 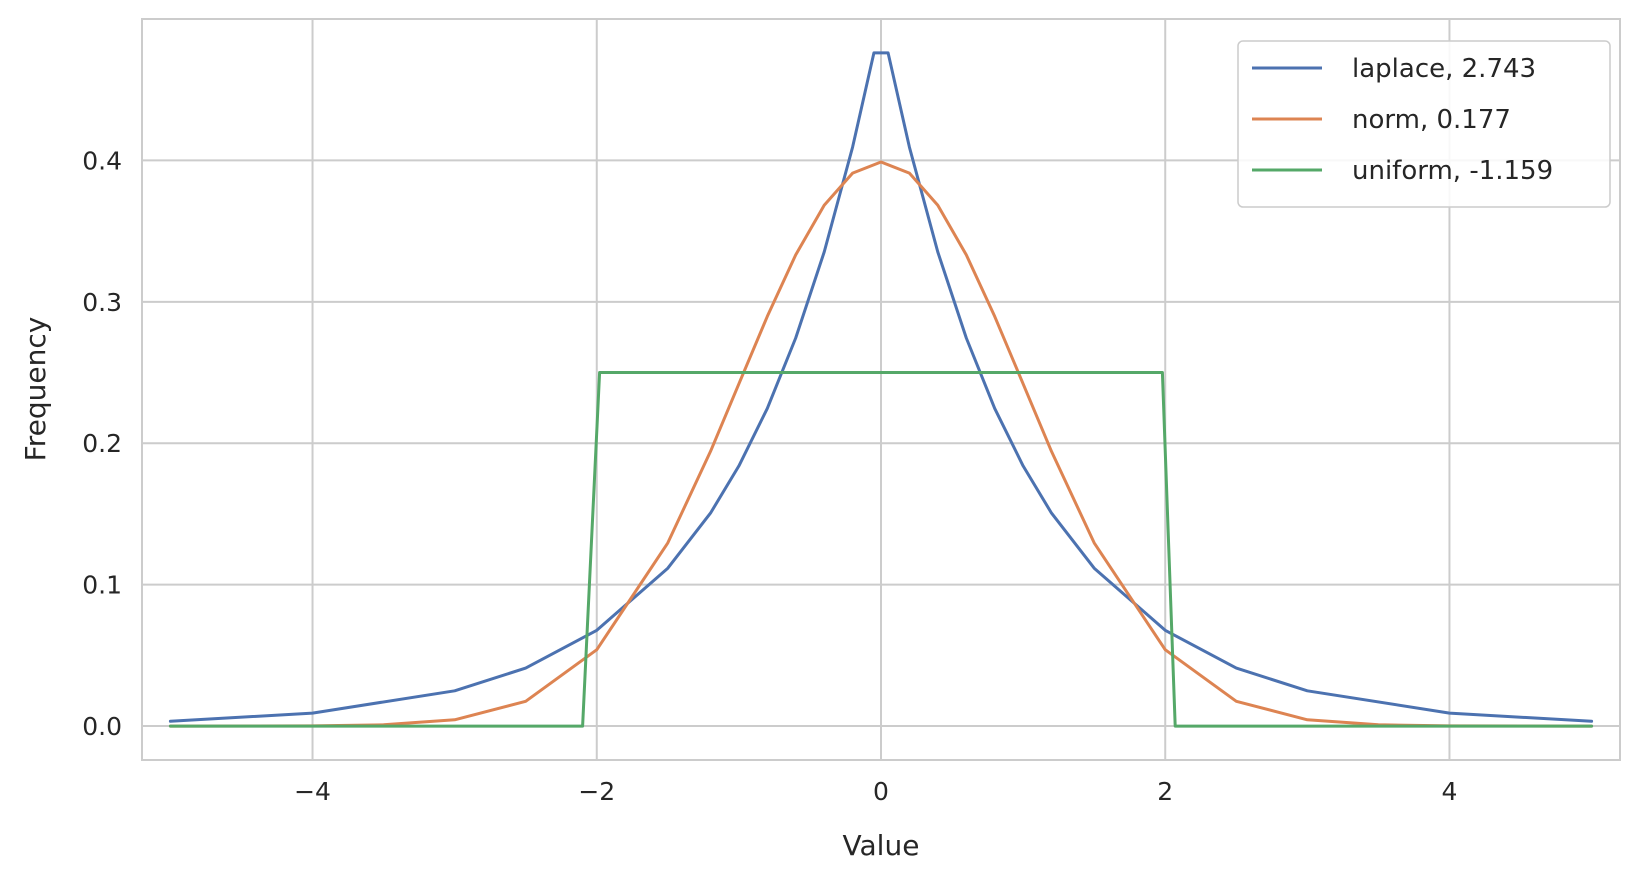 What do you see at coordinates (1450, 791) in the screenshot?
I see `x-tick-label: 4` at bounding box center [1450, 791].